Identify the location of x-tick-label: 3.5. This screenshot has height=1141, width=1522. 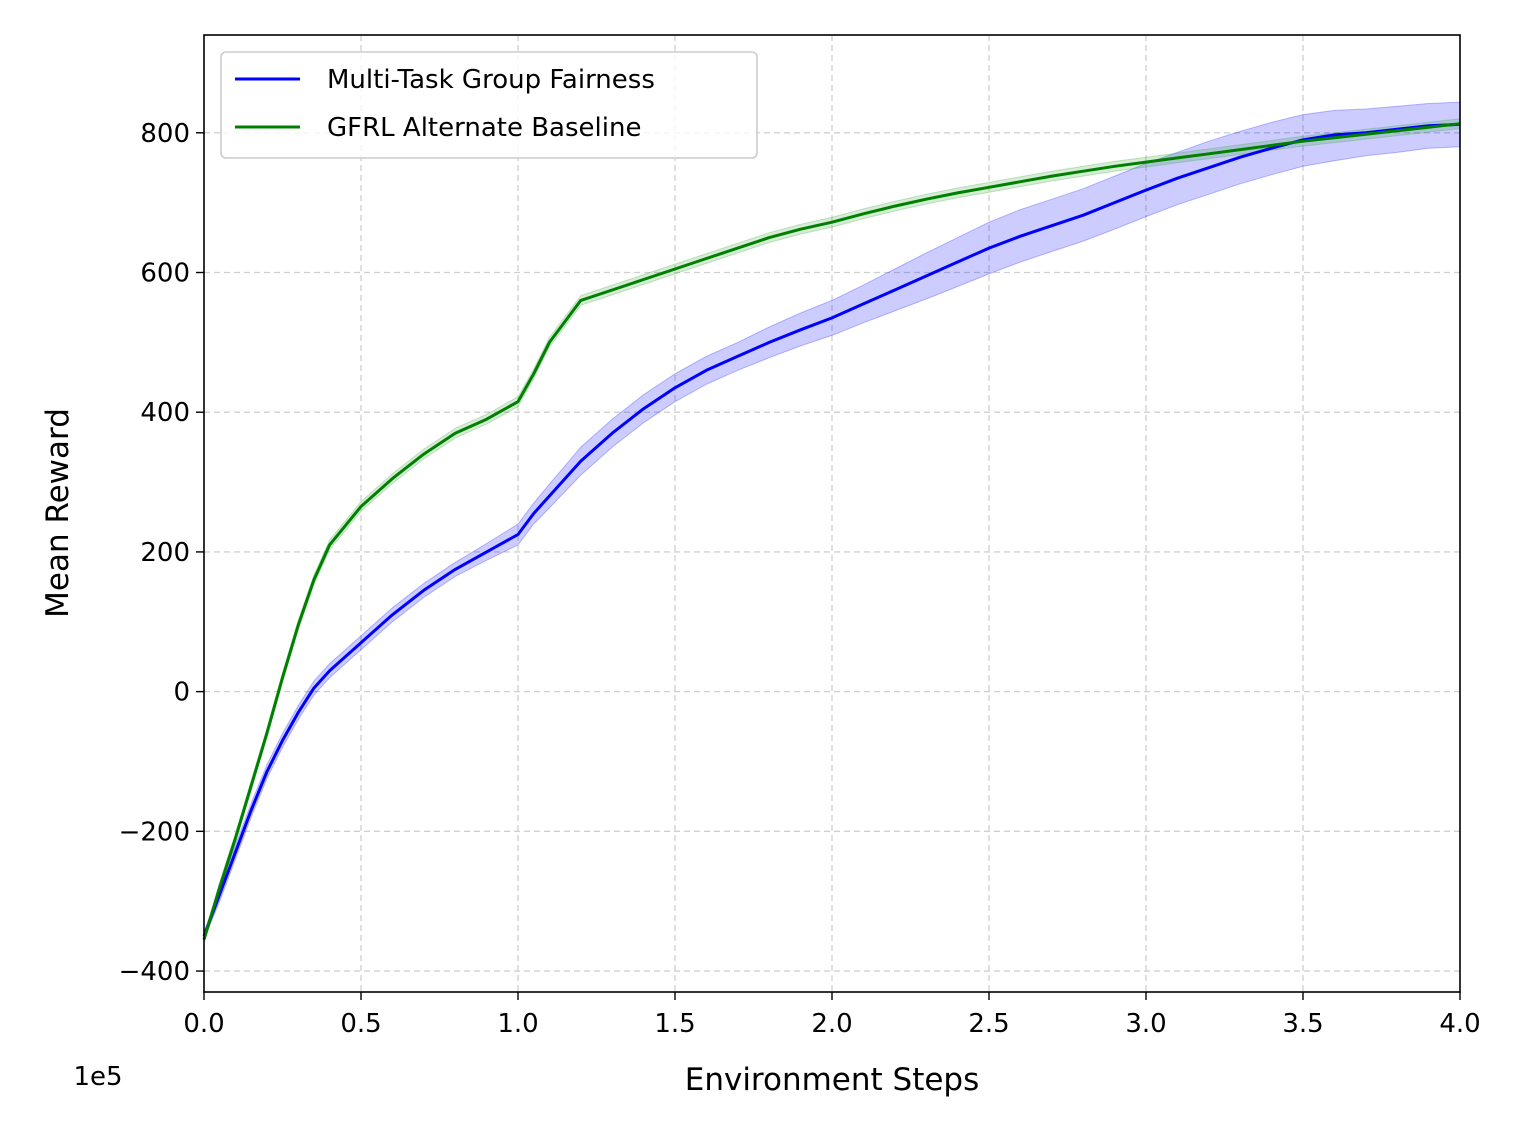
(1302, 1024).